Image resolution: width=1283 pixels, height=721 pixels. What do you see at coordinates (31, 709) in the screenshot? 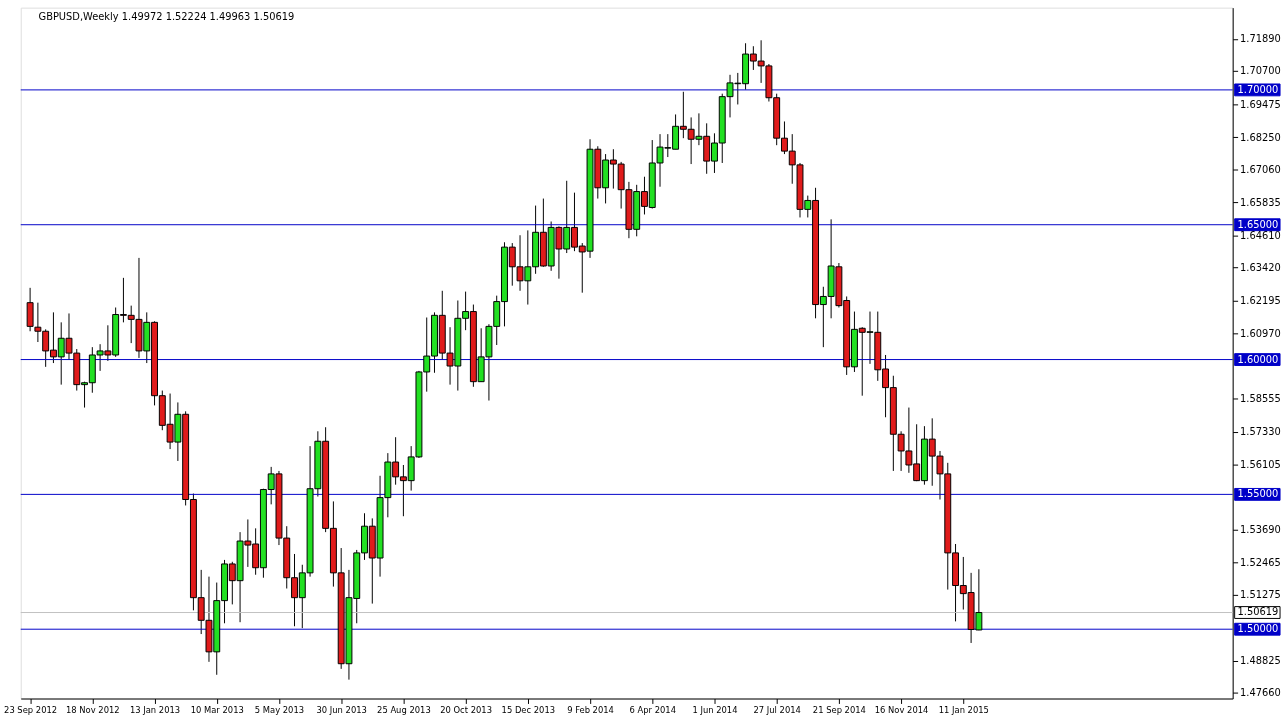
I see `x-tick-label: 23 Sep 2012` at bounding box center [31, 709].